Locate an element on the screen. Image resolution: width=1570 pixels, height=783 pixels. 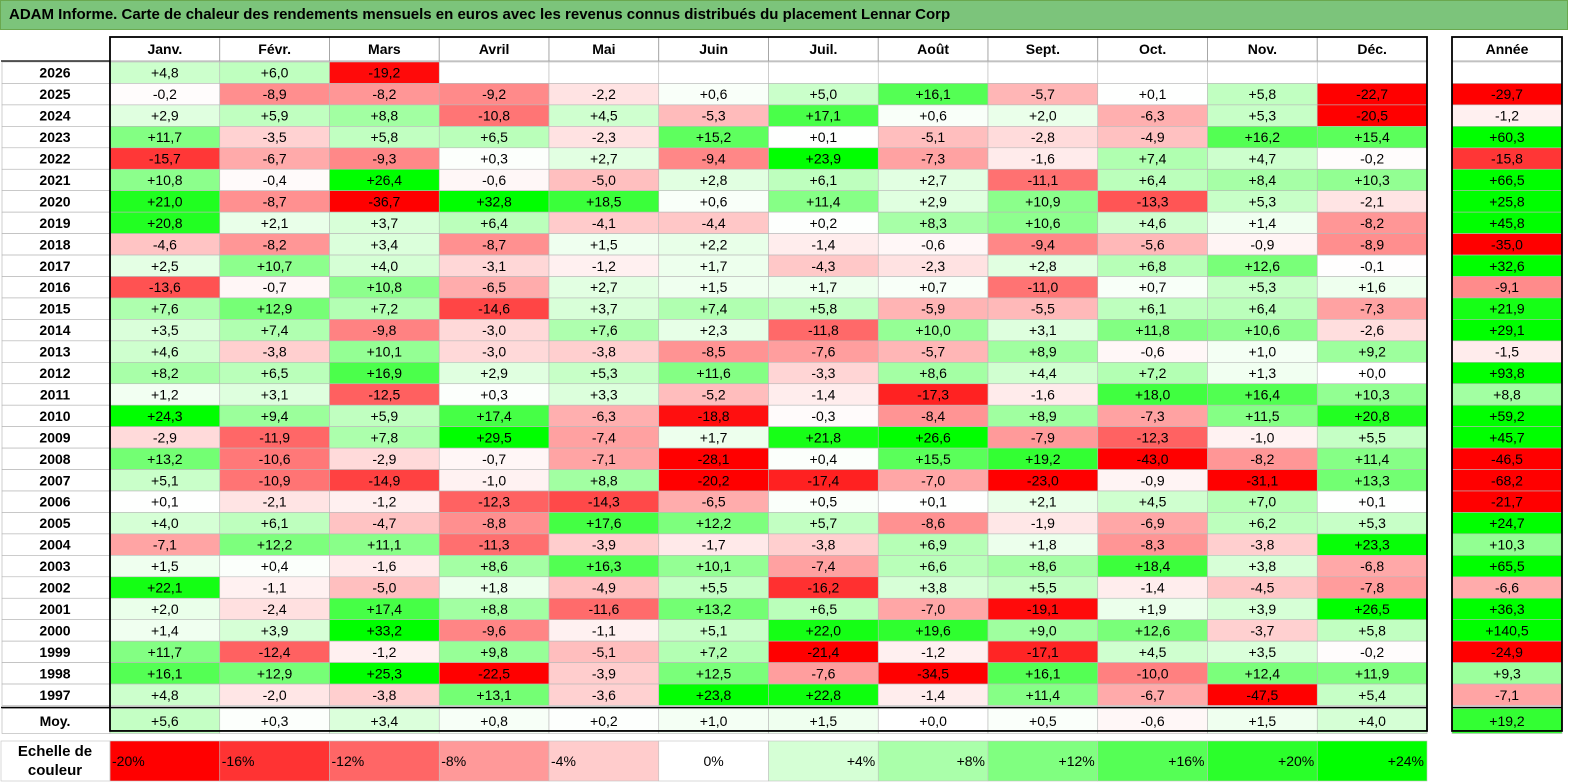
cell-value: -9,2 is located at coordinates (494, 94).